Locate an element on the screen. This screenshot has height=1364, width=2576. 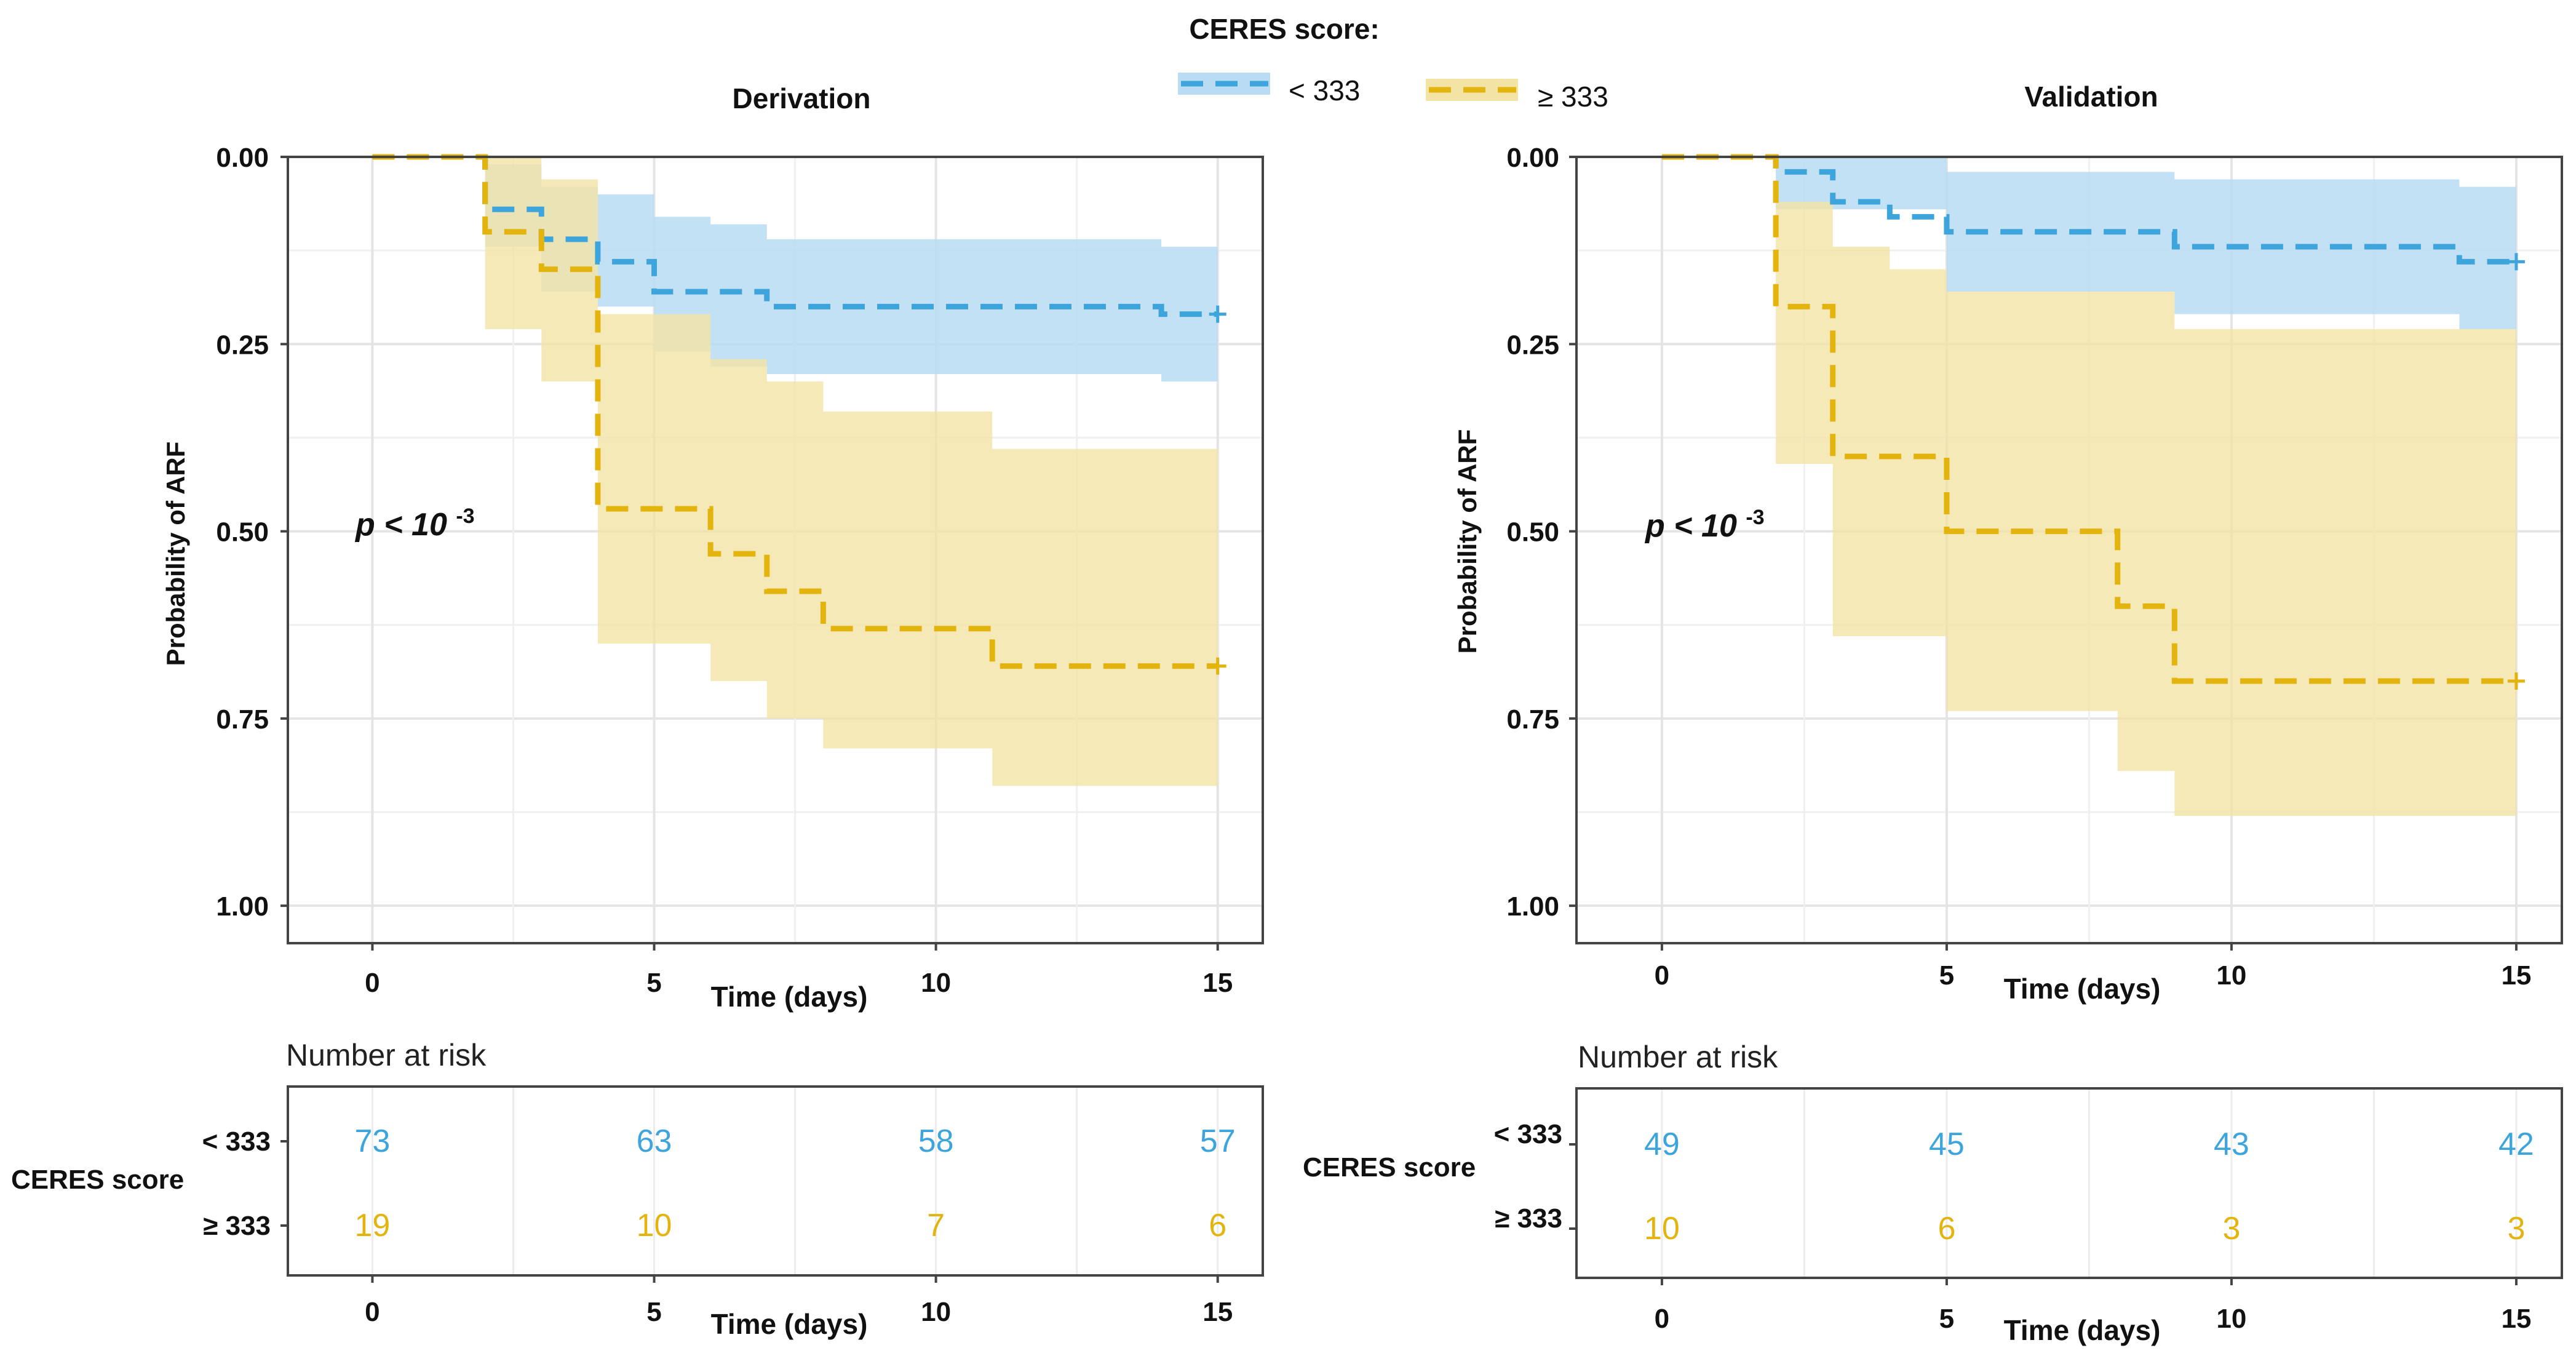
derivation-risk-x-tick-label: 10 is located at coordinates (936, 1312).